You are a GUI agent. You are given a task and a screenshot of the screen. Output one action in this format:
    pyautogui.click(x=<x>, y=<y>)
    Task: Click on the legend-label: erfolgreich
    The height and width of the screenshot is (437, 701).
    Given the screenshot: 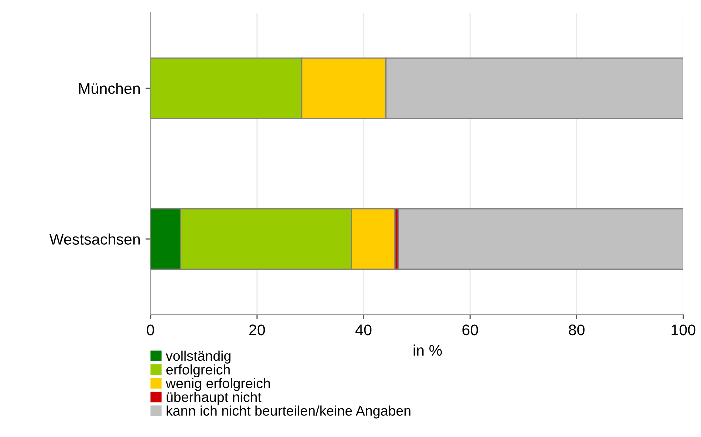 What is the action you would take?
    pyautogui.click(x=198, y=371)
    